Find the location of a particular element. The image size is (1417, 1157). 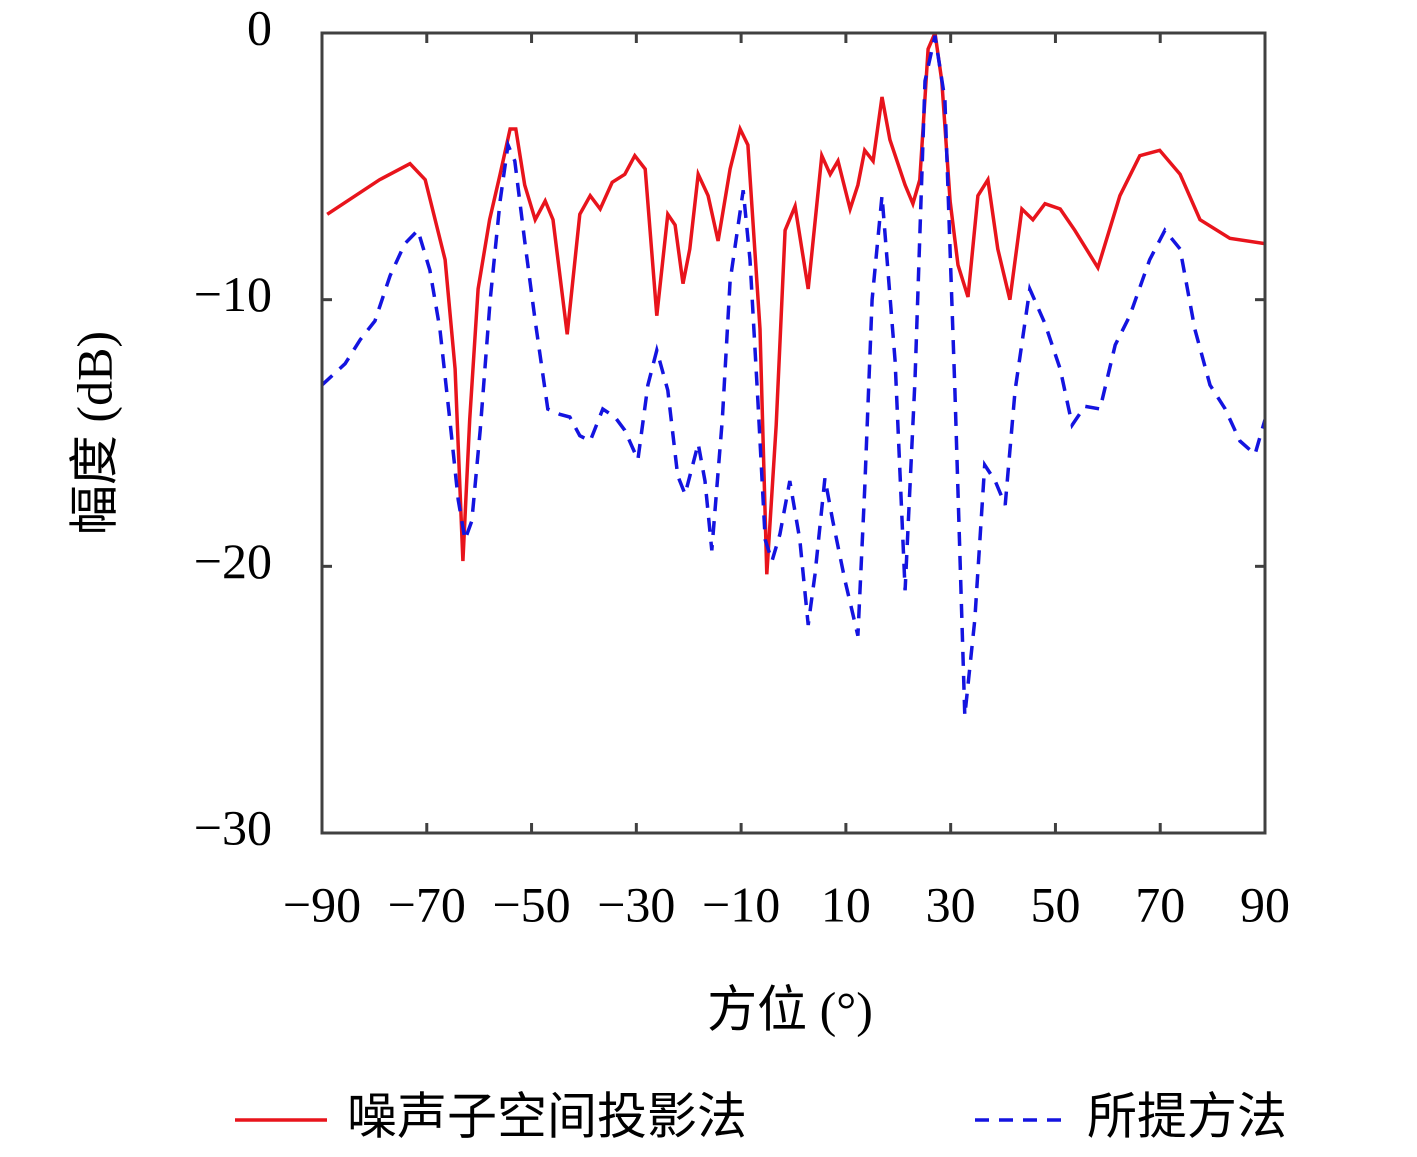

x-axis-label: 方位 (°) is located at coordinates (790, 1009).